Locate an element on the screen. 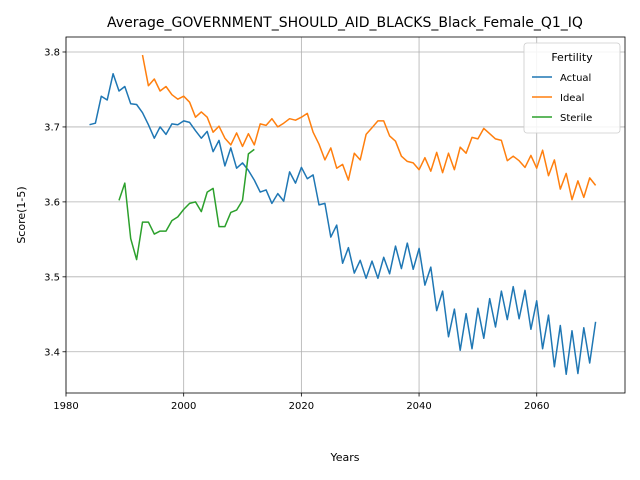 Image resolution: width=640 pixels, height=480 pixels. x-tick-label: 2060 is located at coordinates (536, 406).